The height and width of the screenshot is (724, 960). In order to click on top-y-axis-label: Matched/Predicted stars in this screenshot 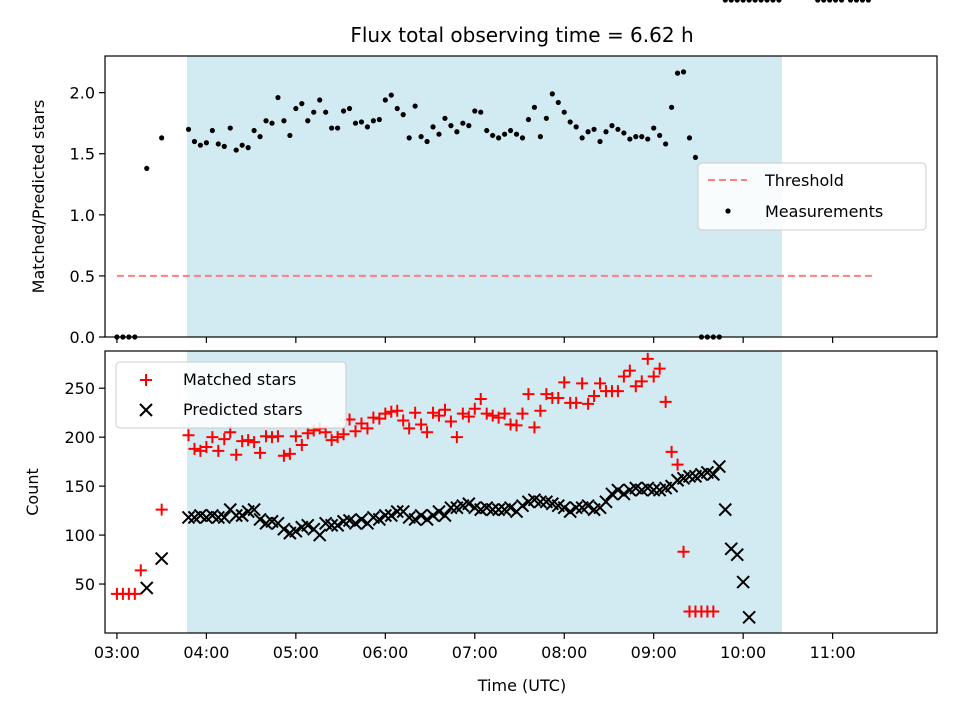, I will do `click(38, 197)`.